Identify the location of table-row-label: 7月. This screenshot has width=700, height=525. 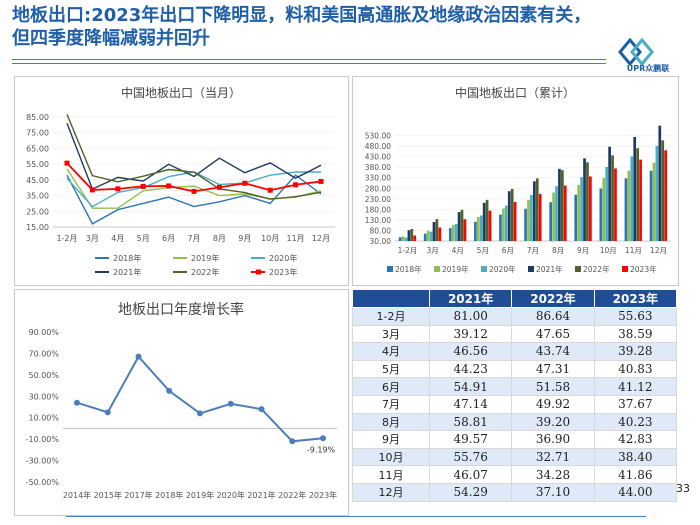
(391, 404).